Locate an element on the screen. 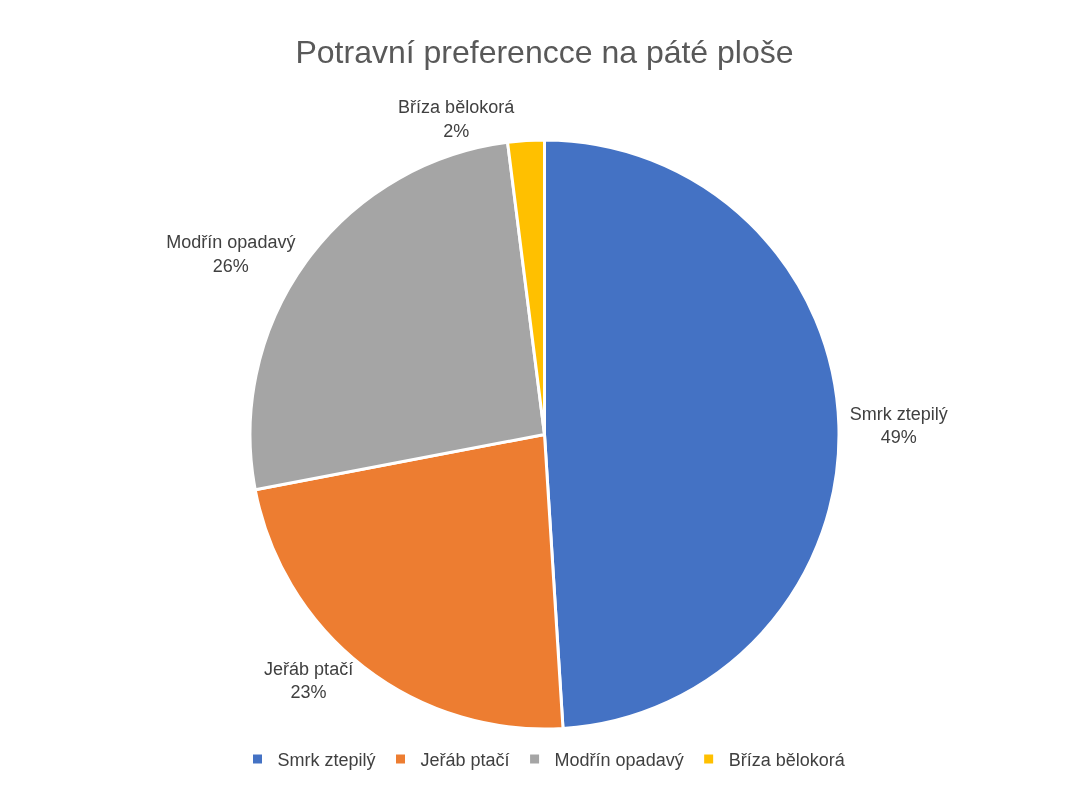  data-label: 49% is located at coordinates (898, 436).